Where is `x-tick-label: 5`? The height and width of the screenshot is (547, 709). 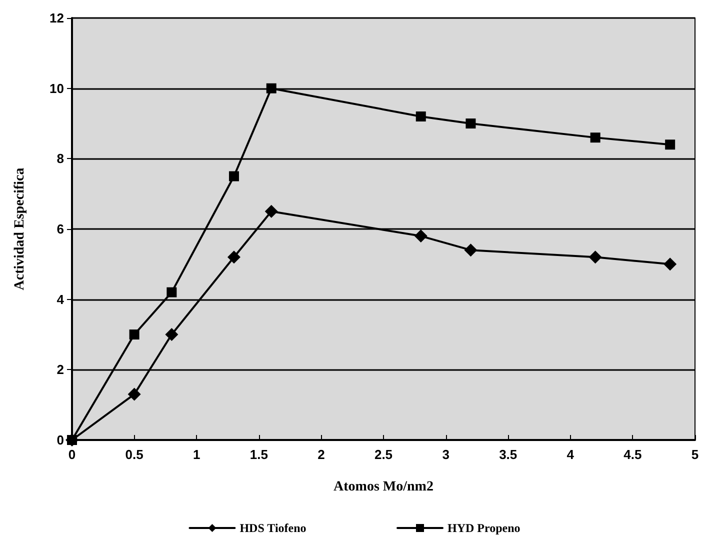 x-tick-label: 5 is located at coordinates (695, 454).